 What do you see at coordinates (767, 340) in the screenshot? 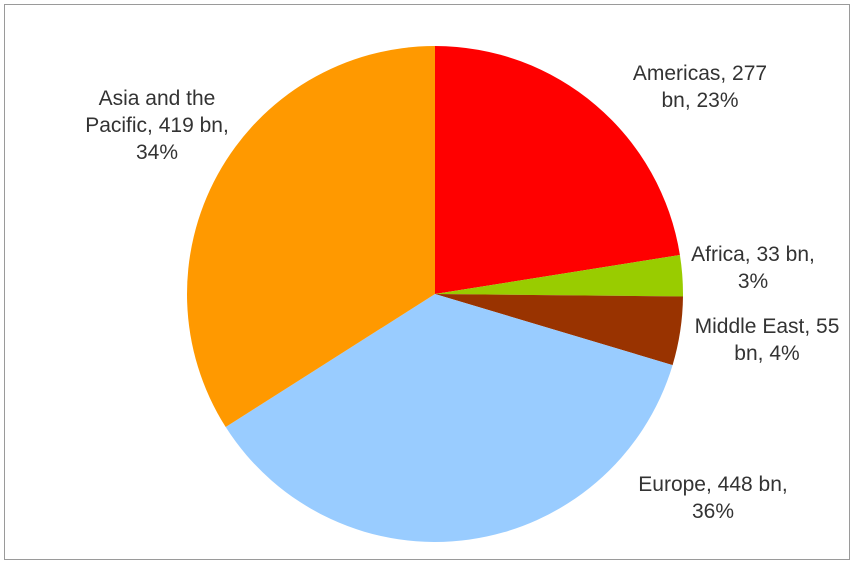
I see `data-label-middle-east: Middle East, 55 bn, 4%` at bounding box center [767, 340].